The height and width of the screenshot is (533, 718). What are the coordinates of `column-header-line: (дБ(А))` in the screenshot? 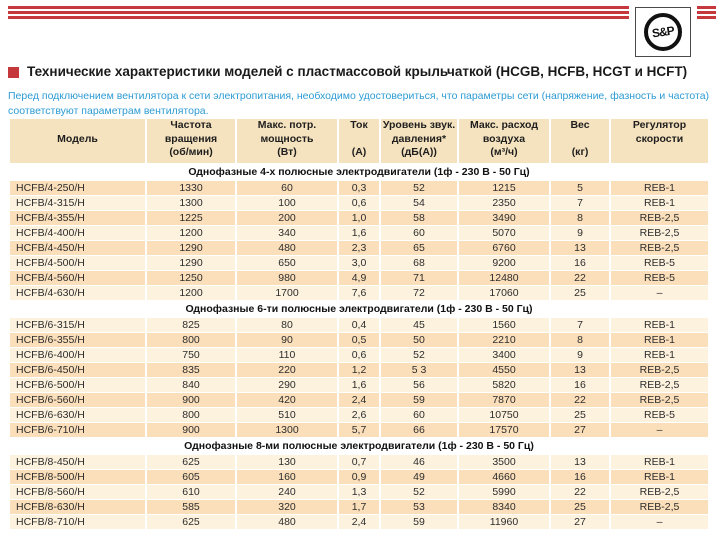 It's located at (419, 152).